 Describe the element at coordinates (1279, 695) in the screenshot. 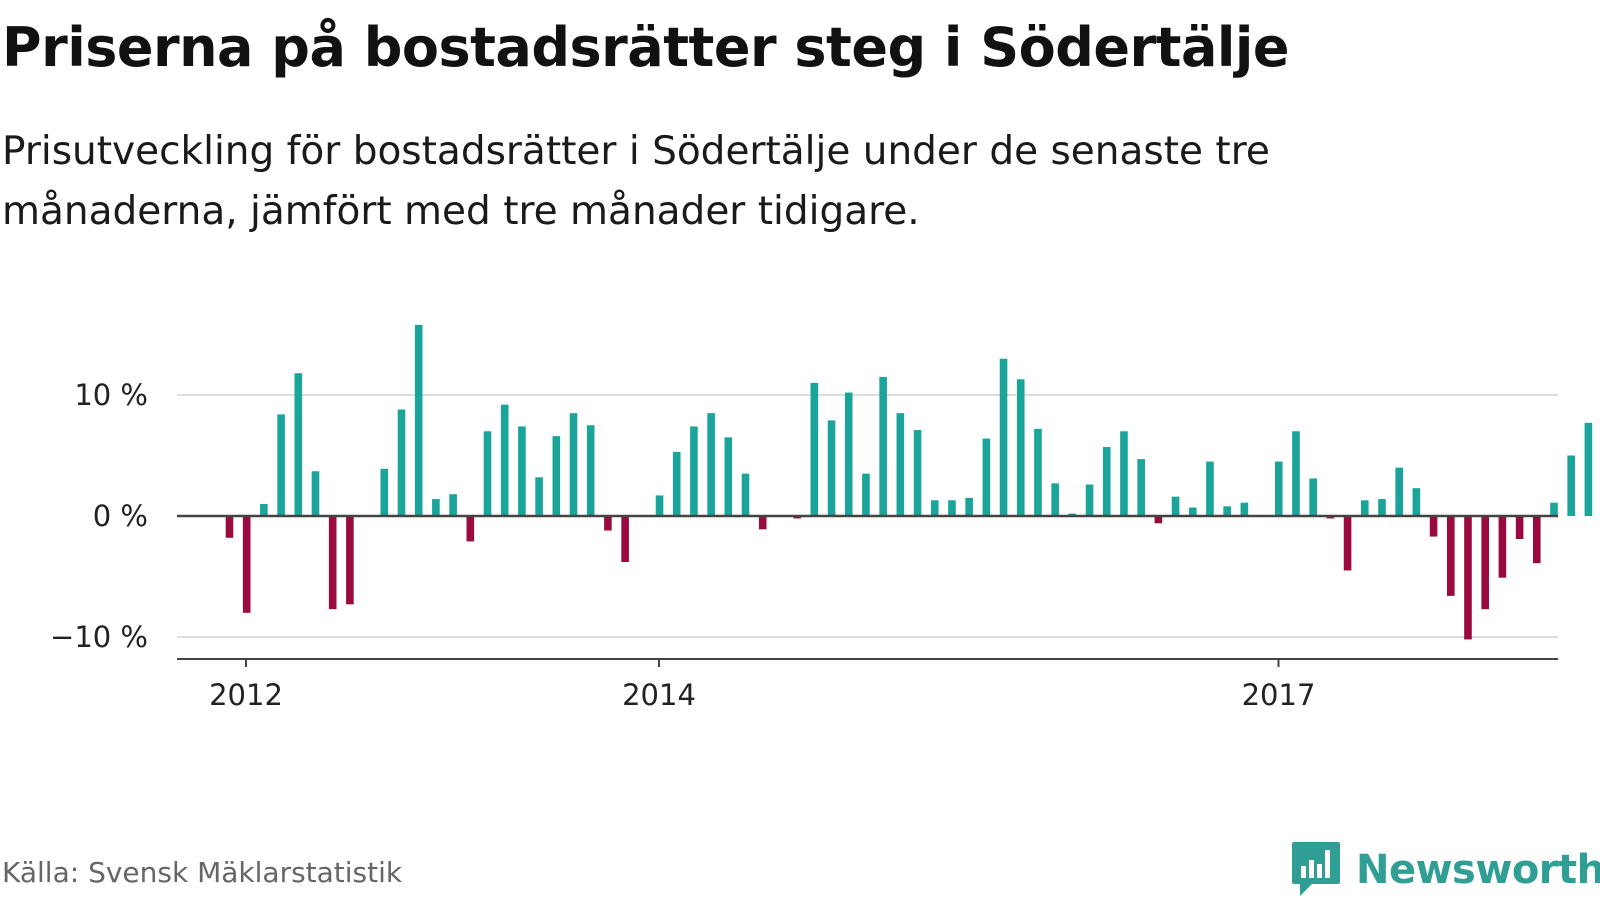

I see `x-tick-label: 2017` at that location.